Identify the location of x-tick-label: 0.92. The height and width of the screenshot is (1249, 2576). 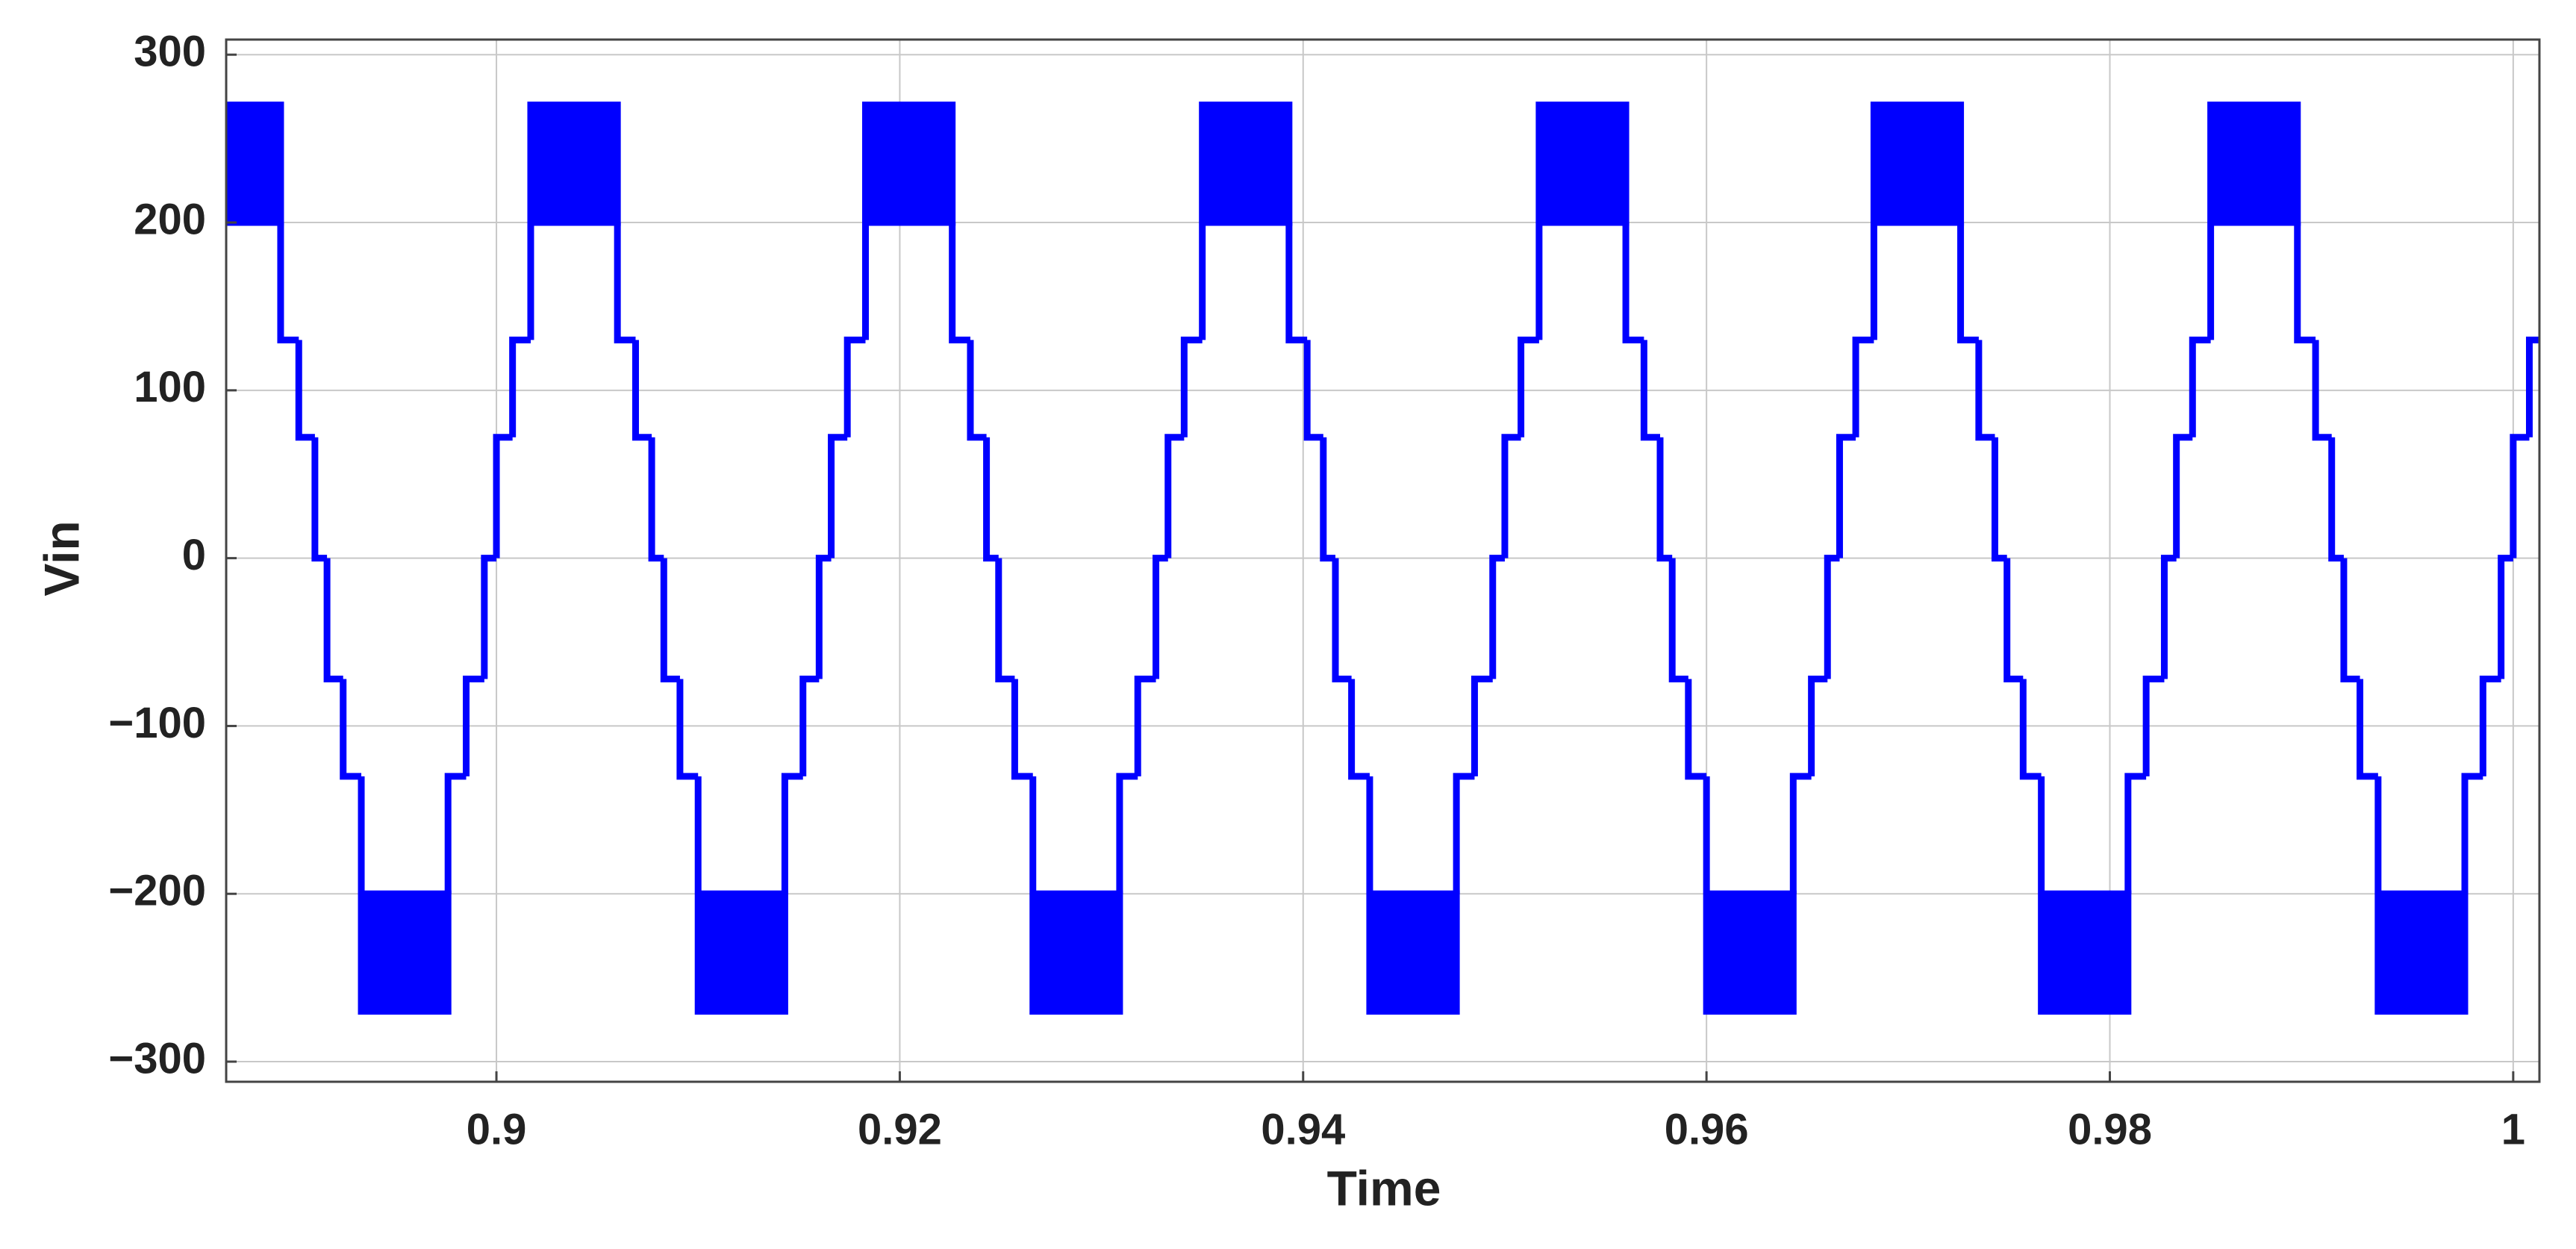
(900, 1129).